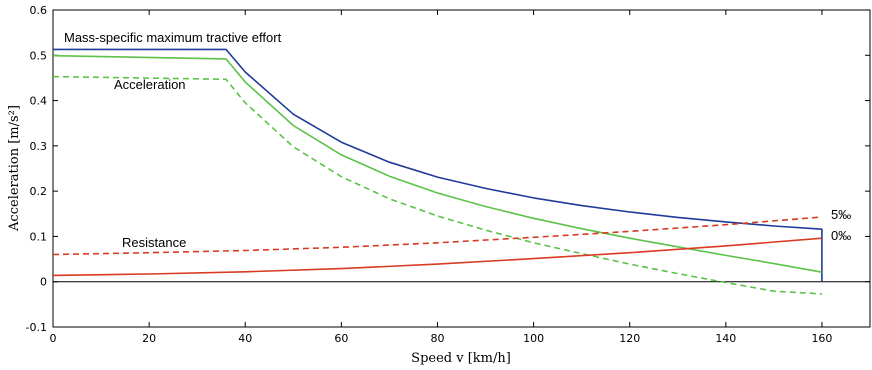 The width and height of the screenshot is (872, 370). What do you see at coordinates (43, 282) in the screenshot?
I see `y-tick-label: 0` at bounding box center [43, 282].